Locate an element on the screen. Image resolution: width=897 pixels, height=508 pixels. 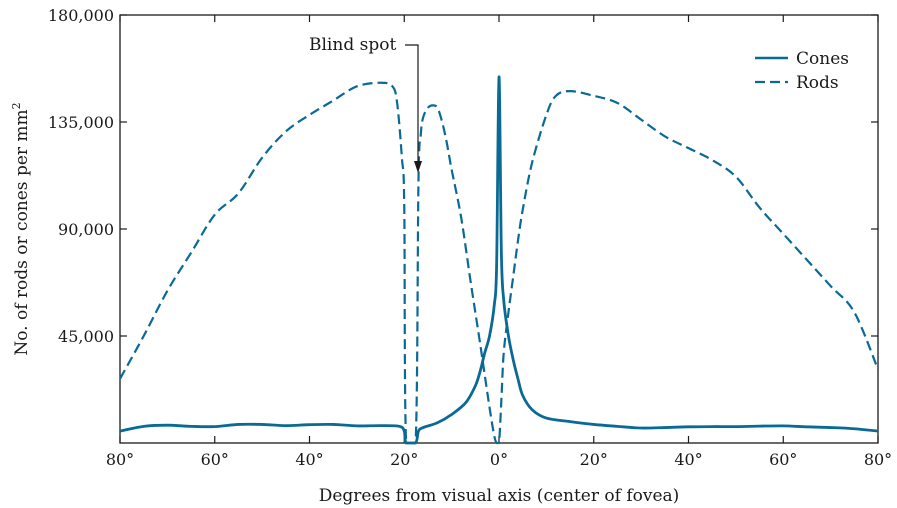
legend-rods-label: Rods is located at coordinates (817, 83).